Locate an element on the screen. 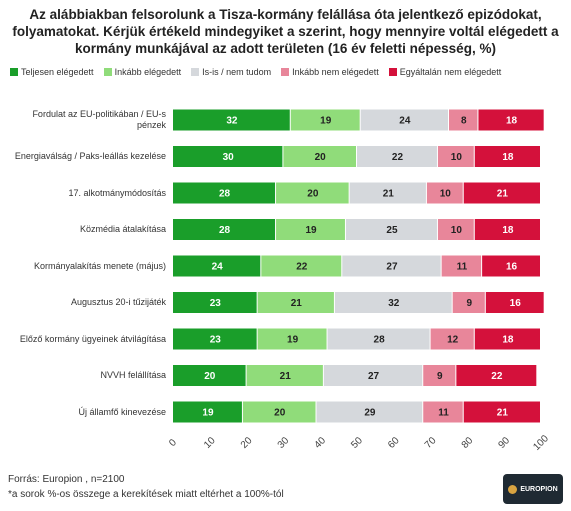 Image resolution: width=571 pixels, height=511 pixels. x-tick-label: 70 is located at coordinates (431, 443).